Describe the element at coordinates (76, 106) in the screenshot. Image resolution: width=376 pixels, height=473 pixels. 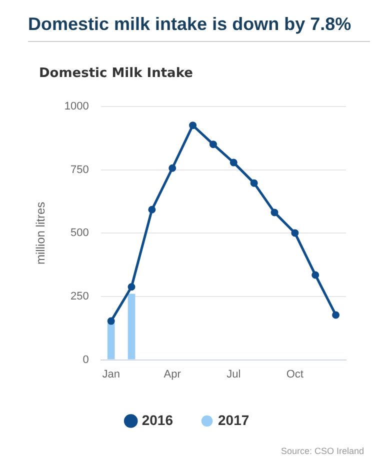
I see `y-tick-label: 1000` at that location.